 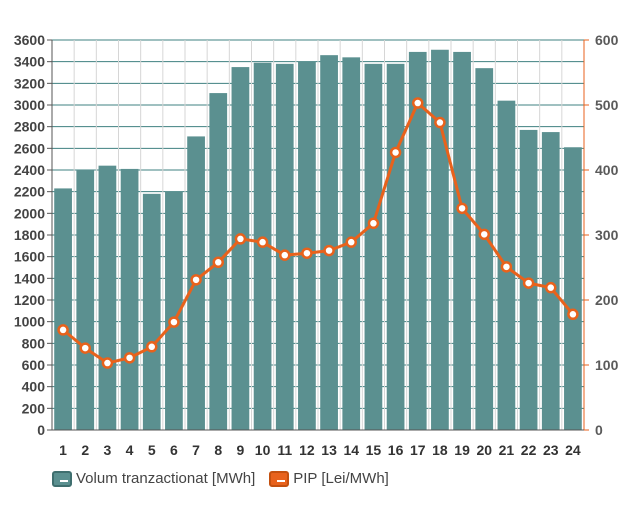 What do you see at coordinates (329, 450) in the screenshot?
I see `x-tick-label: 13` at bounding box center [329, 450].